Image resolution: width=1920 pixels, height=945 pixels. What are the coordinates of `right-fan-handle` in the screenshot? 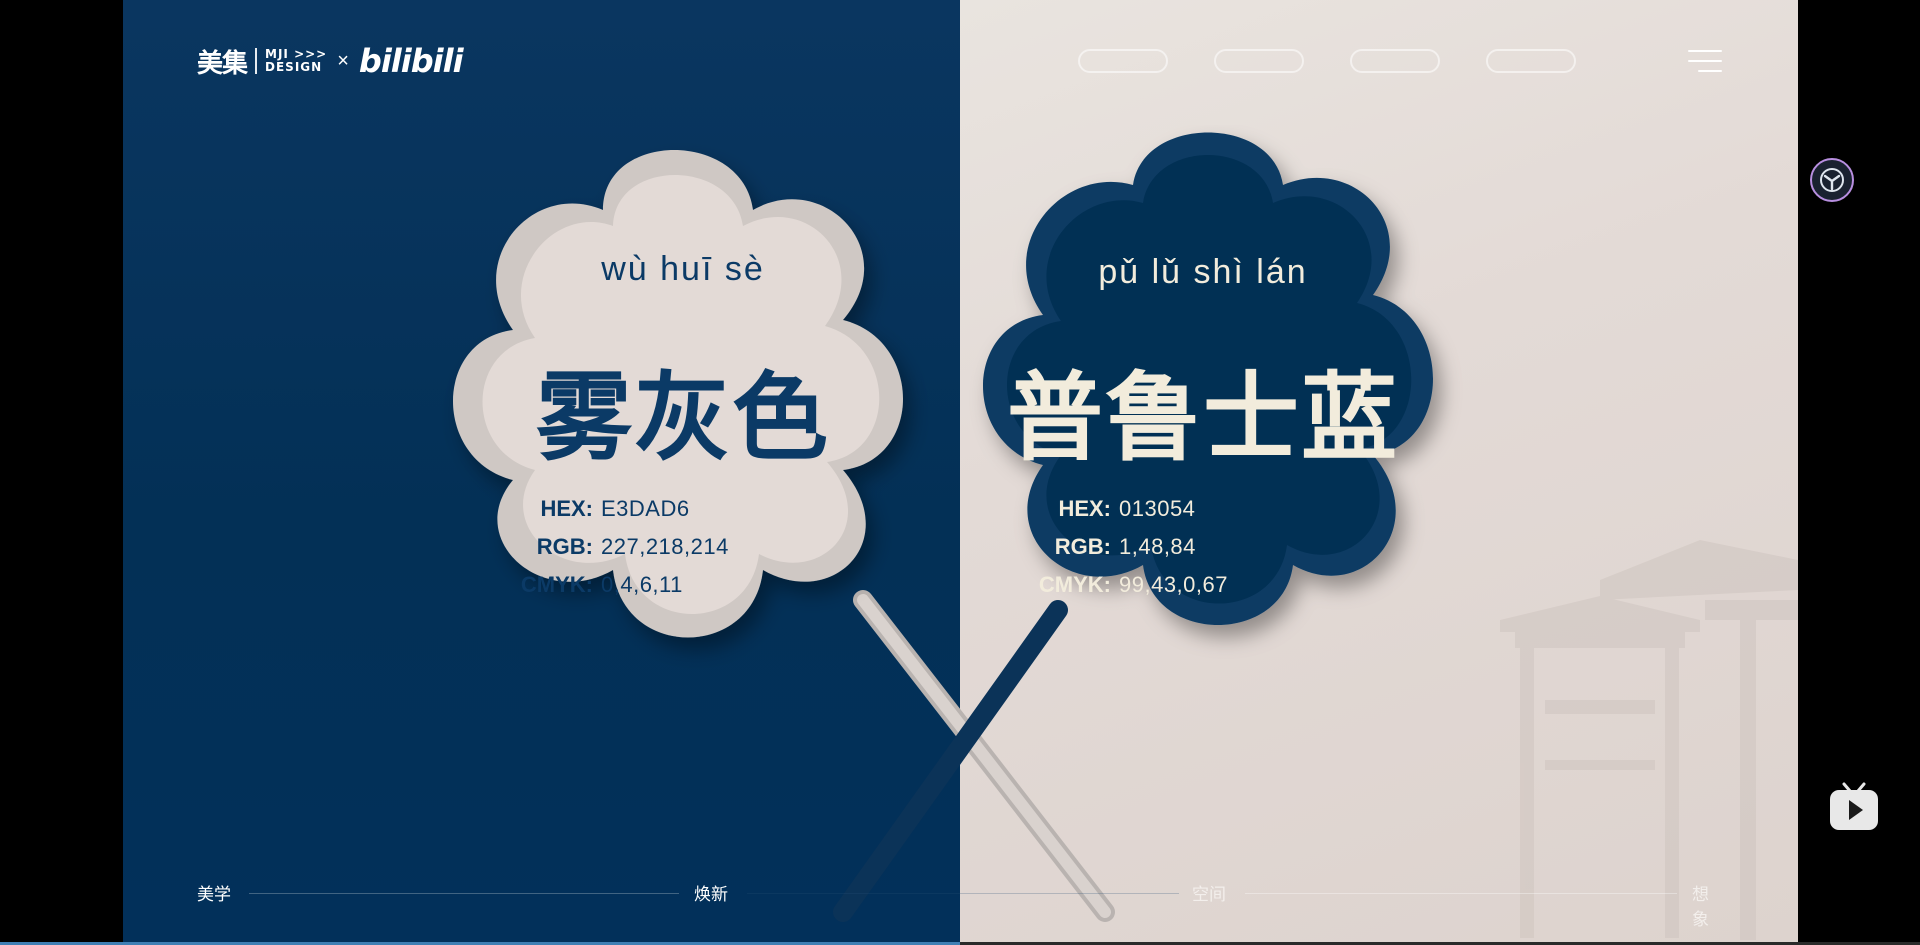 It's located at (950, 761).